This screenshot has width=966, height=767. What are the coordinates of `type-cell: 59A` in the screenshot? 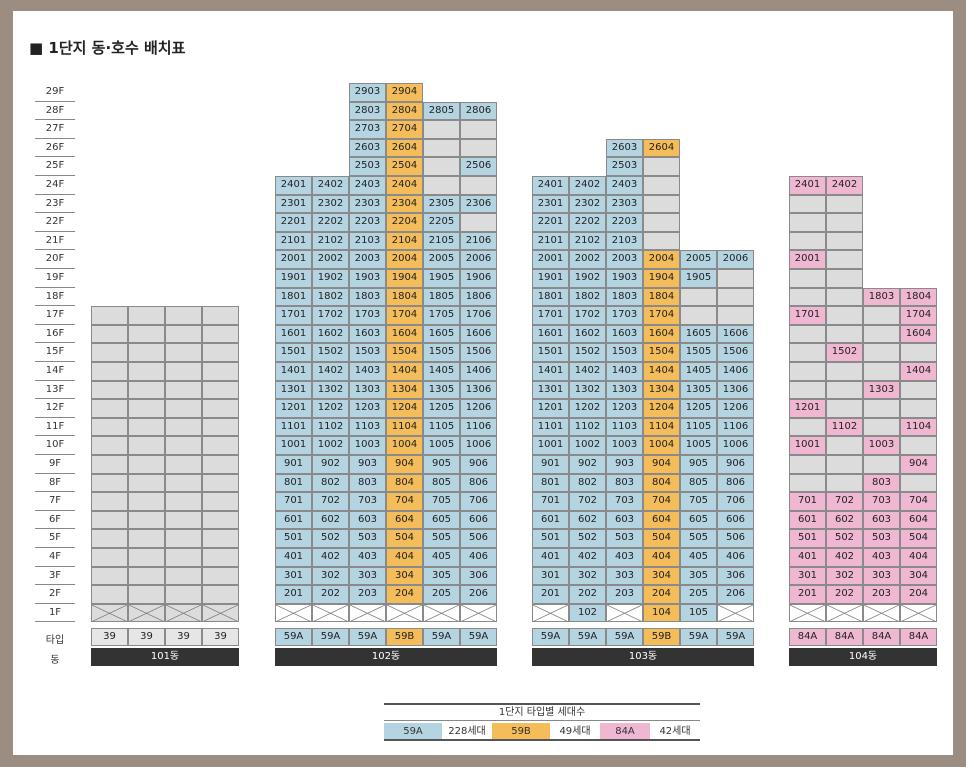 It's located at (735, 637).